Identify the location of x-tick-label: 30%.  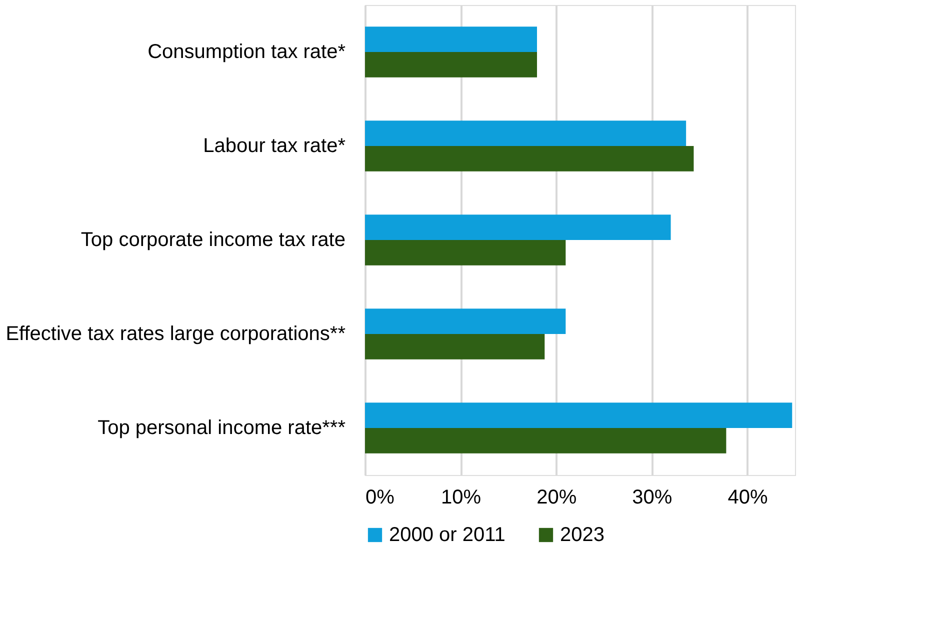
(652, 497).